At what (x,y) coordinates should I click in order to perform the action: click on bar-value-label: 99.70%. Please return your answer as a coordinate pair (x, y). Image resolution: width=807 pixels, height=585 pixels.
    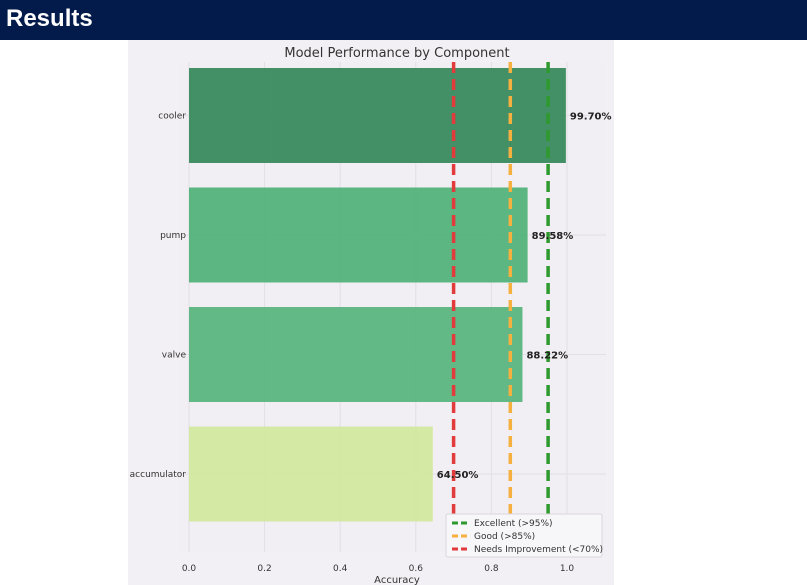
    Looking at the image, I should click on (591, 117).